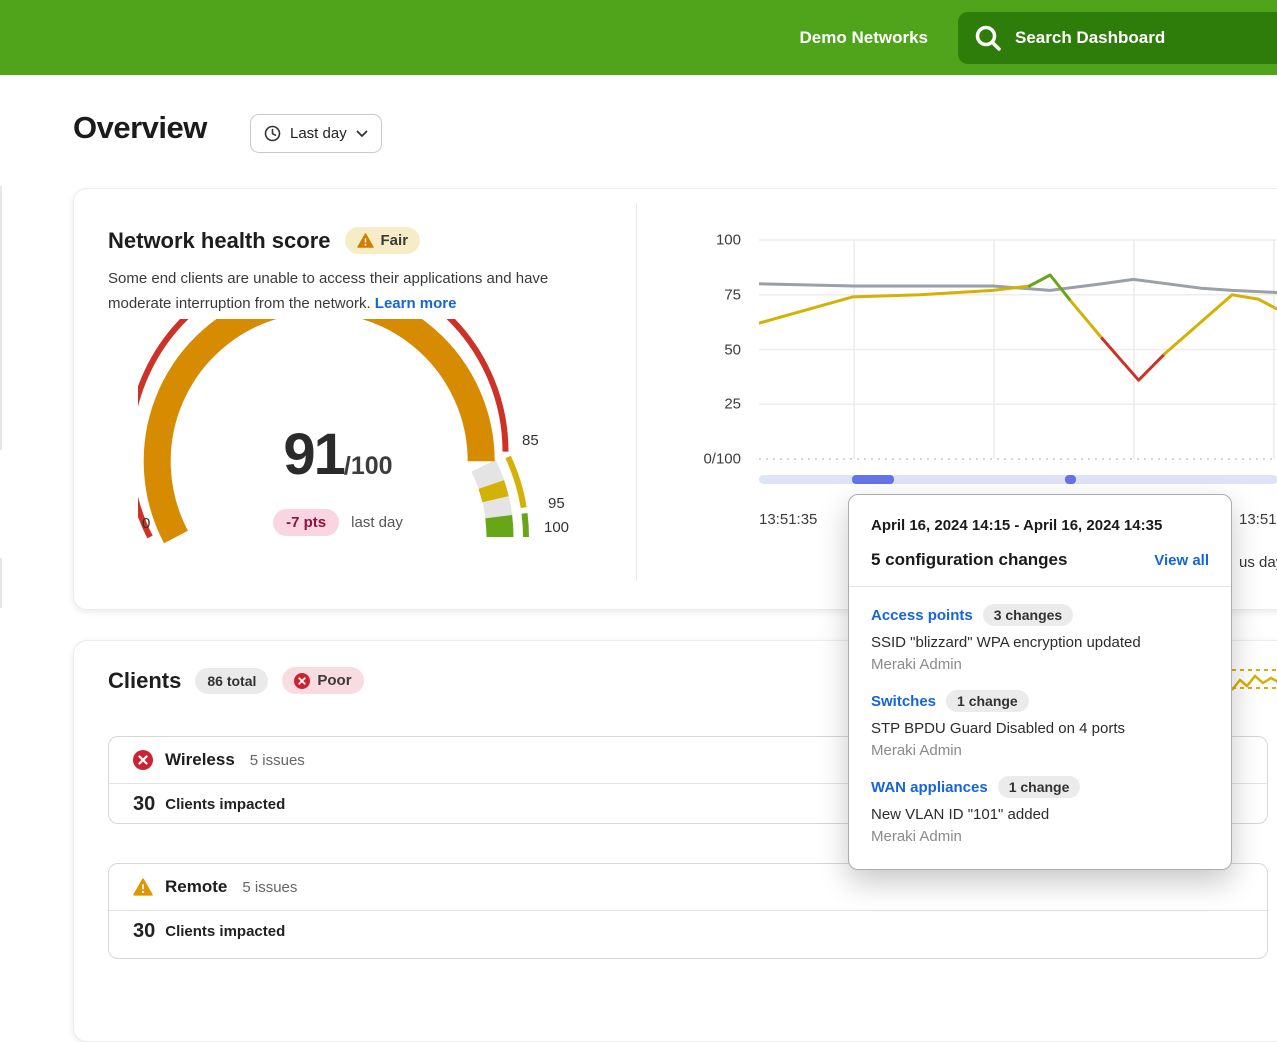 This screenshot has height=1042, width=1277. What do you see at coordinates (732, 404) in the screenshot?
I see `y-tick: 25` at bounding box center [732, 404].